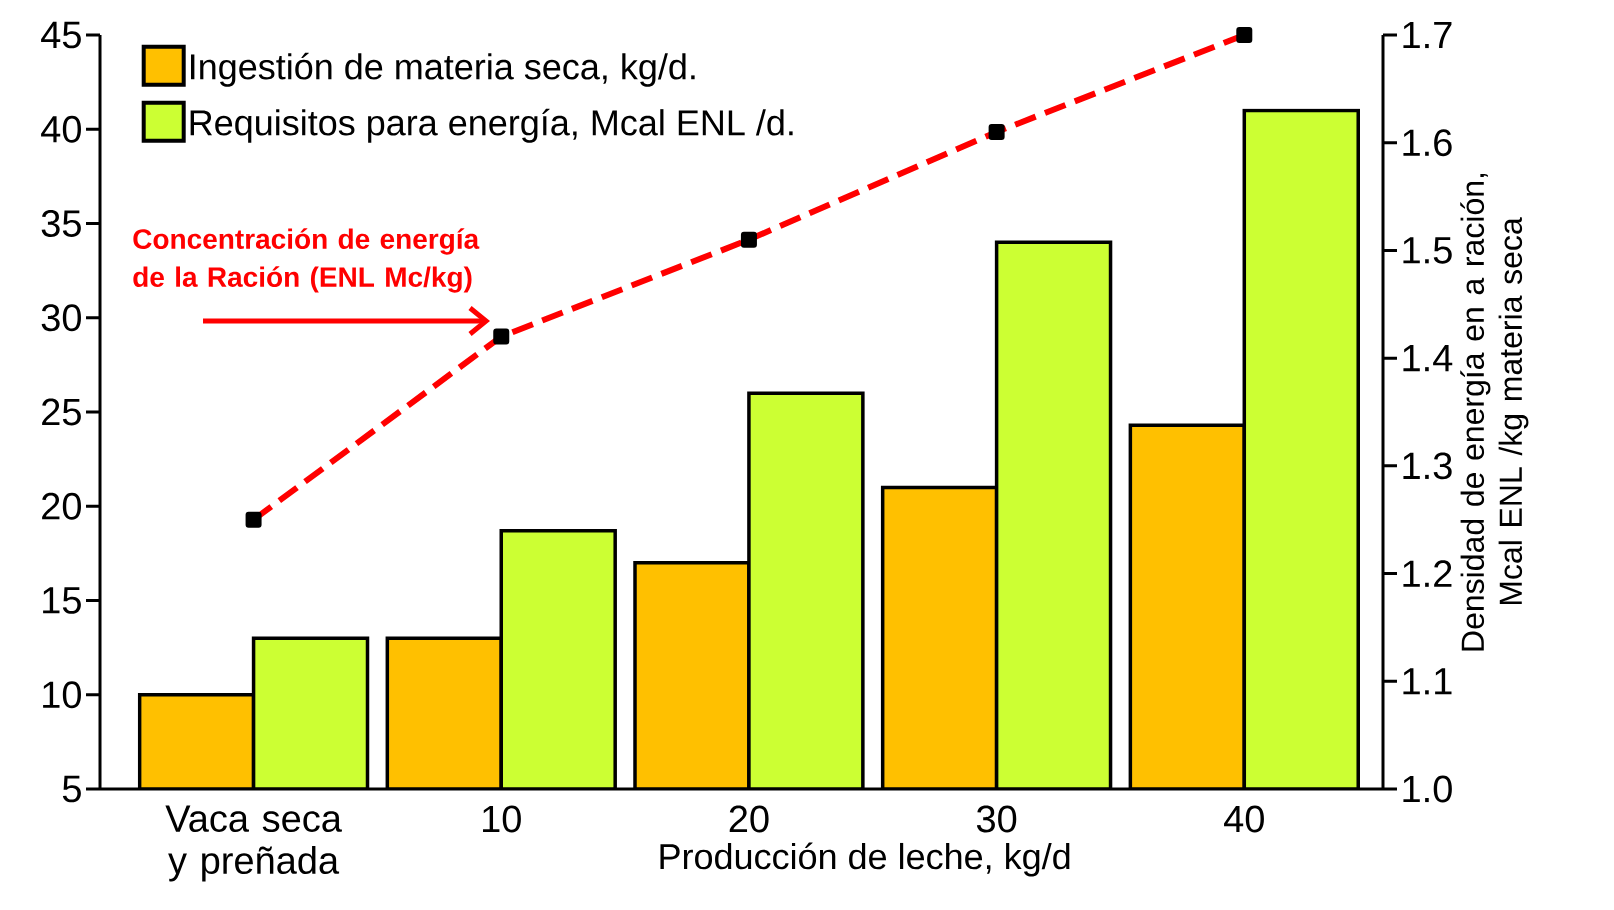 This screenshot has width=1614, height=910. What do you see at coordinates (1427, 250) in the screenshot?
I see `y2-tick-label: 1.5` at bounding box center [1427, 250].